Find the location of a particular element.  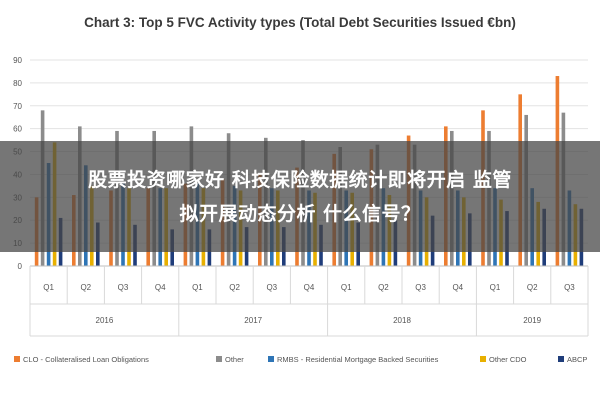

legend-label: ABCP is located at coordinates (577, 359).